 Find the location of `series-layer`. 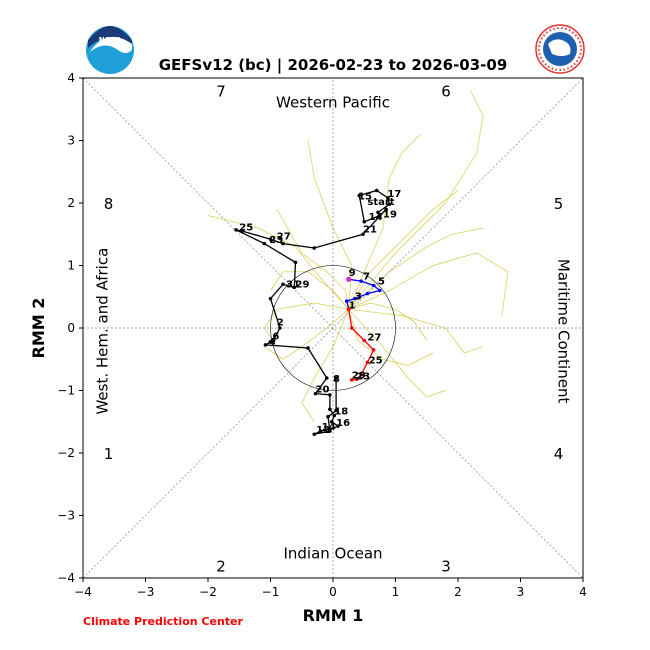

series-layer is located at coordinates (313, 312).